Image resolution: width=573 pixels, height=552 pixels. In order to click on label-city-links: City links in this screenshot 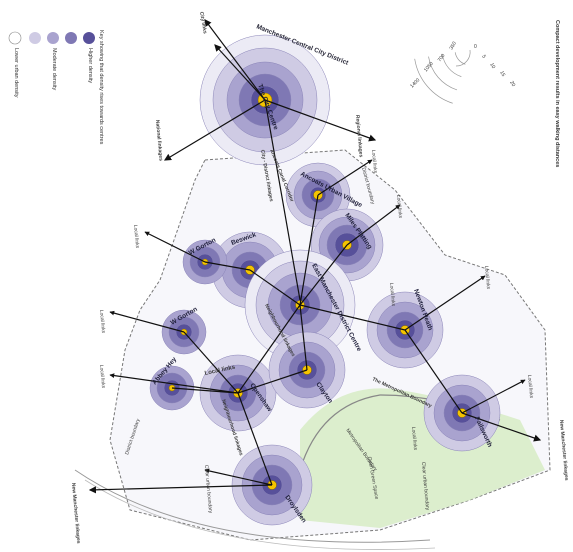, I will do `click(203, 22)`.